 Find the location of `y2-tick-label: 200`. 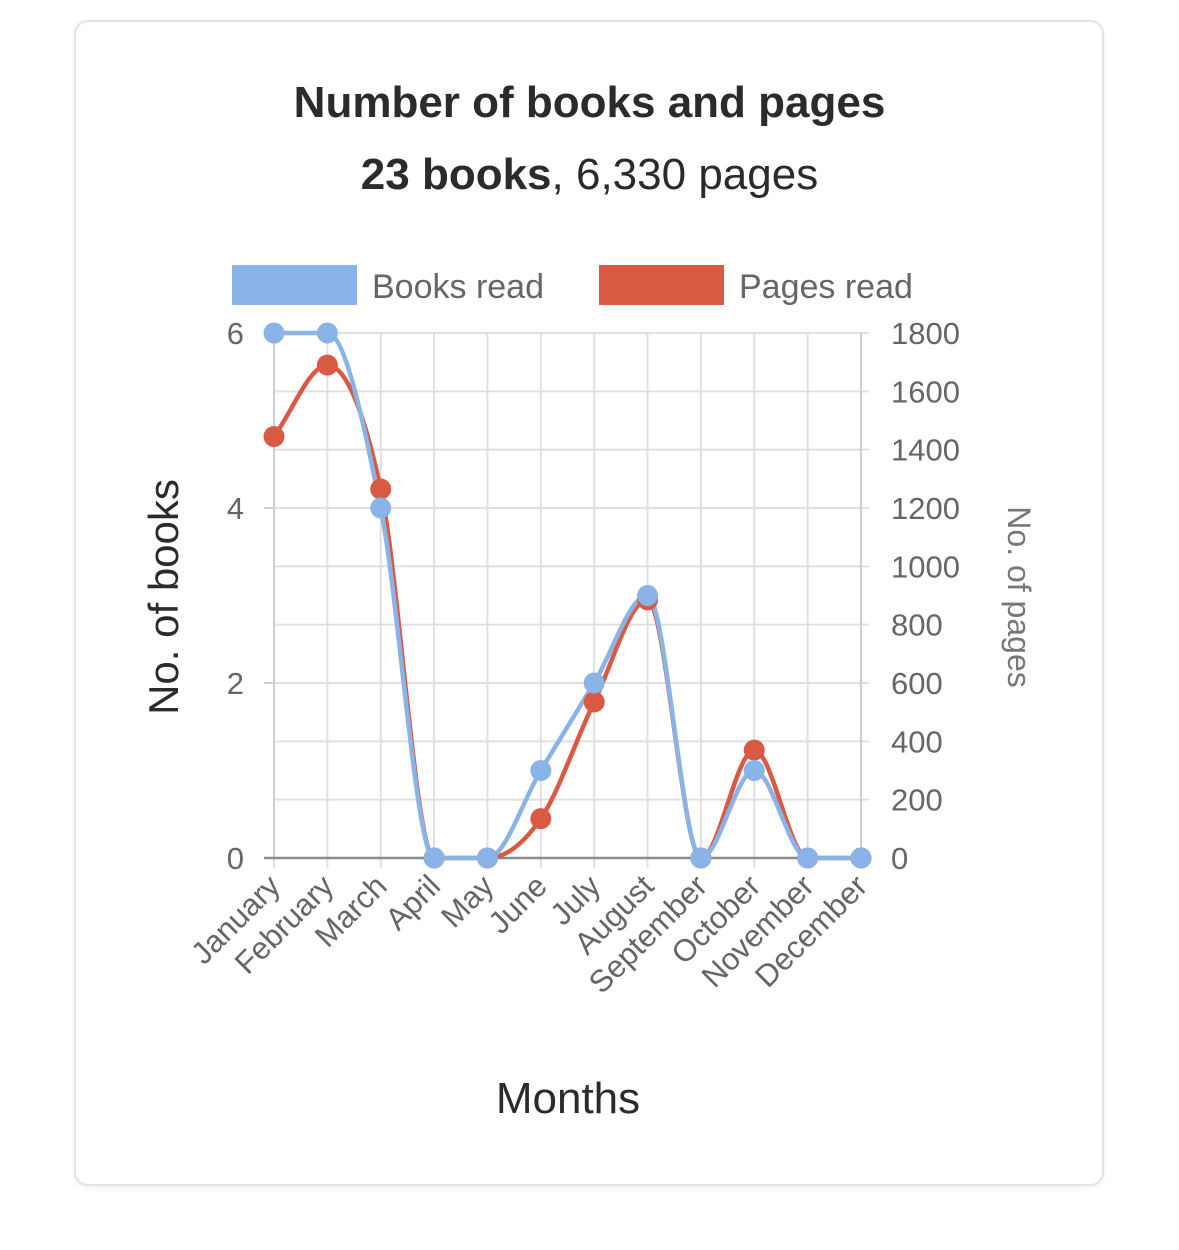

y2-tick-label: 200 is located at coordinates (917, 800).